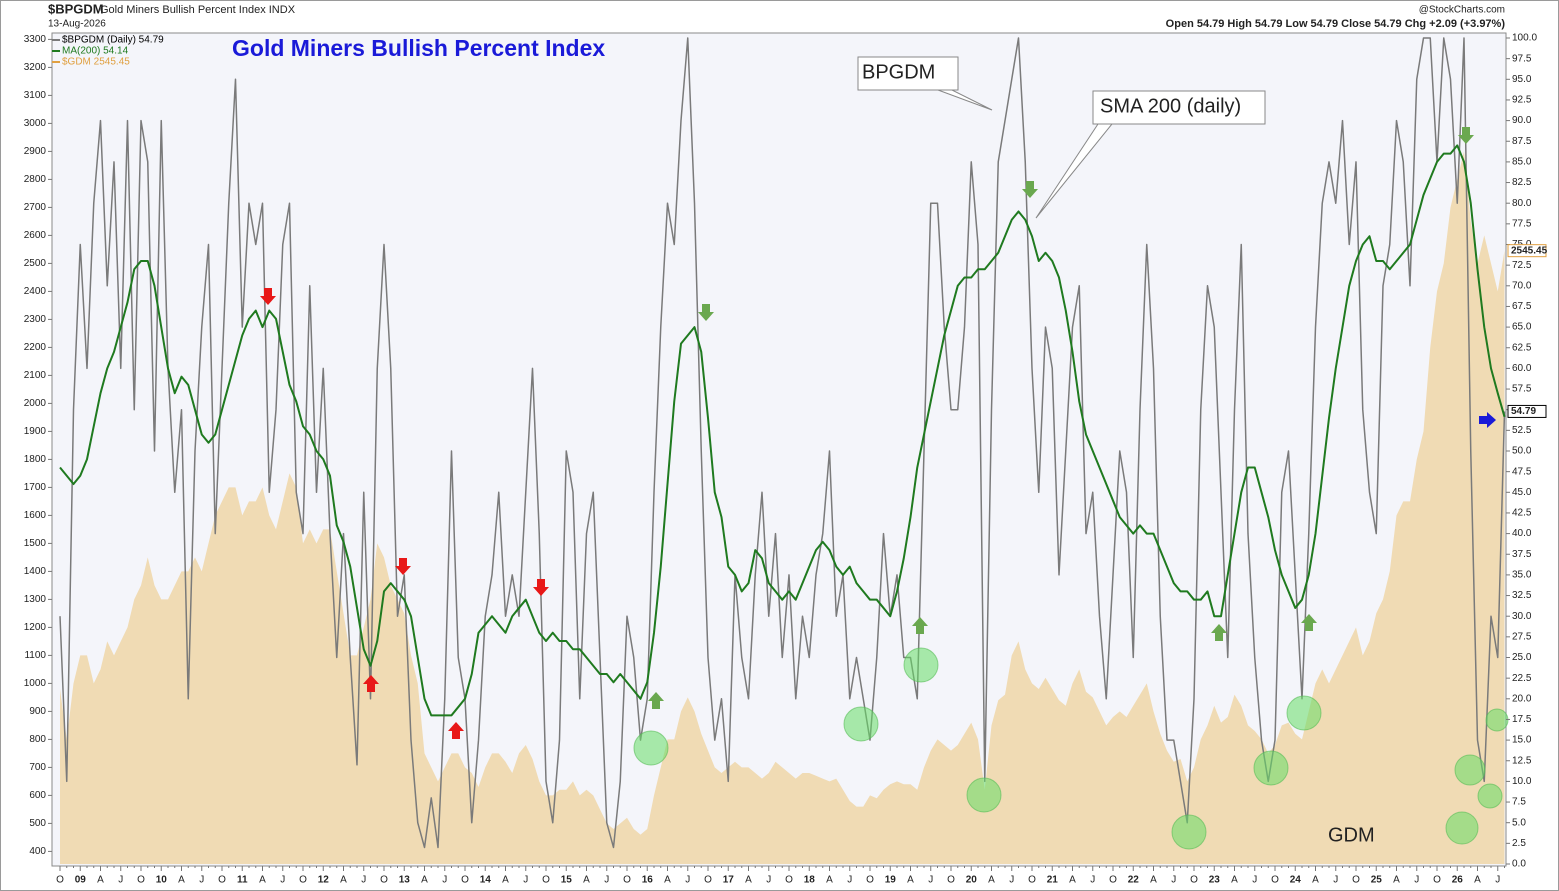 This screenshot has width=1559, height=891. What do you see at coordinates (35, 515) in the screenshot?
I see `y-tick-label: 1600` at bounding box center [35, 515].